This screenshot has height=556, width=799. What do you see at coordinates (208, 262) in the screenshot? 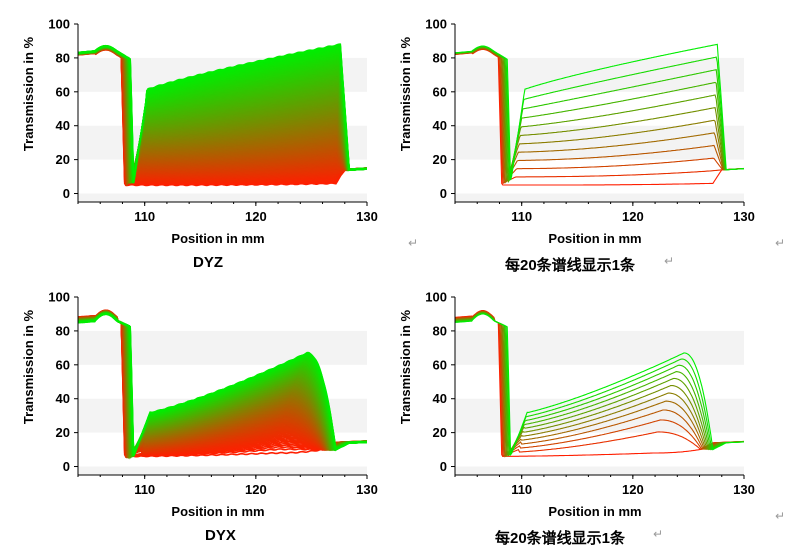
I see `caption-dyz: DYZ` at bounding box center [208, 262].